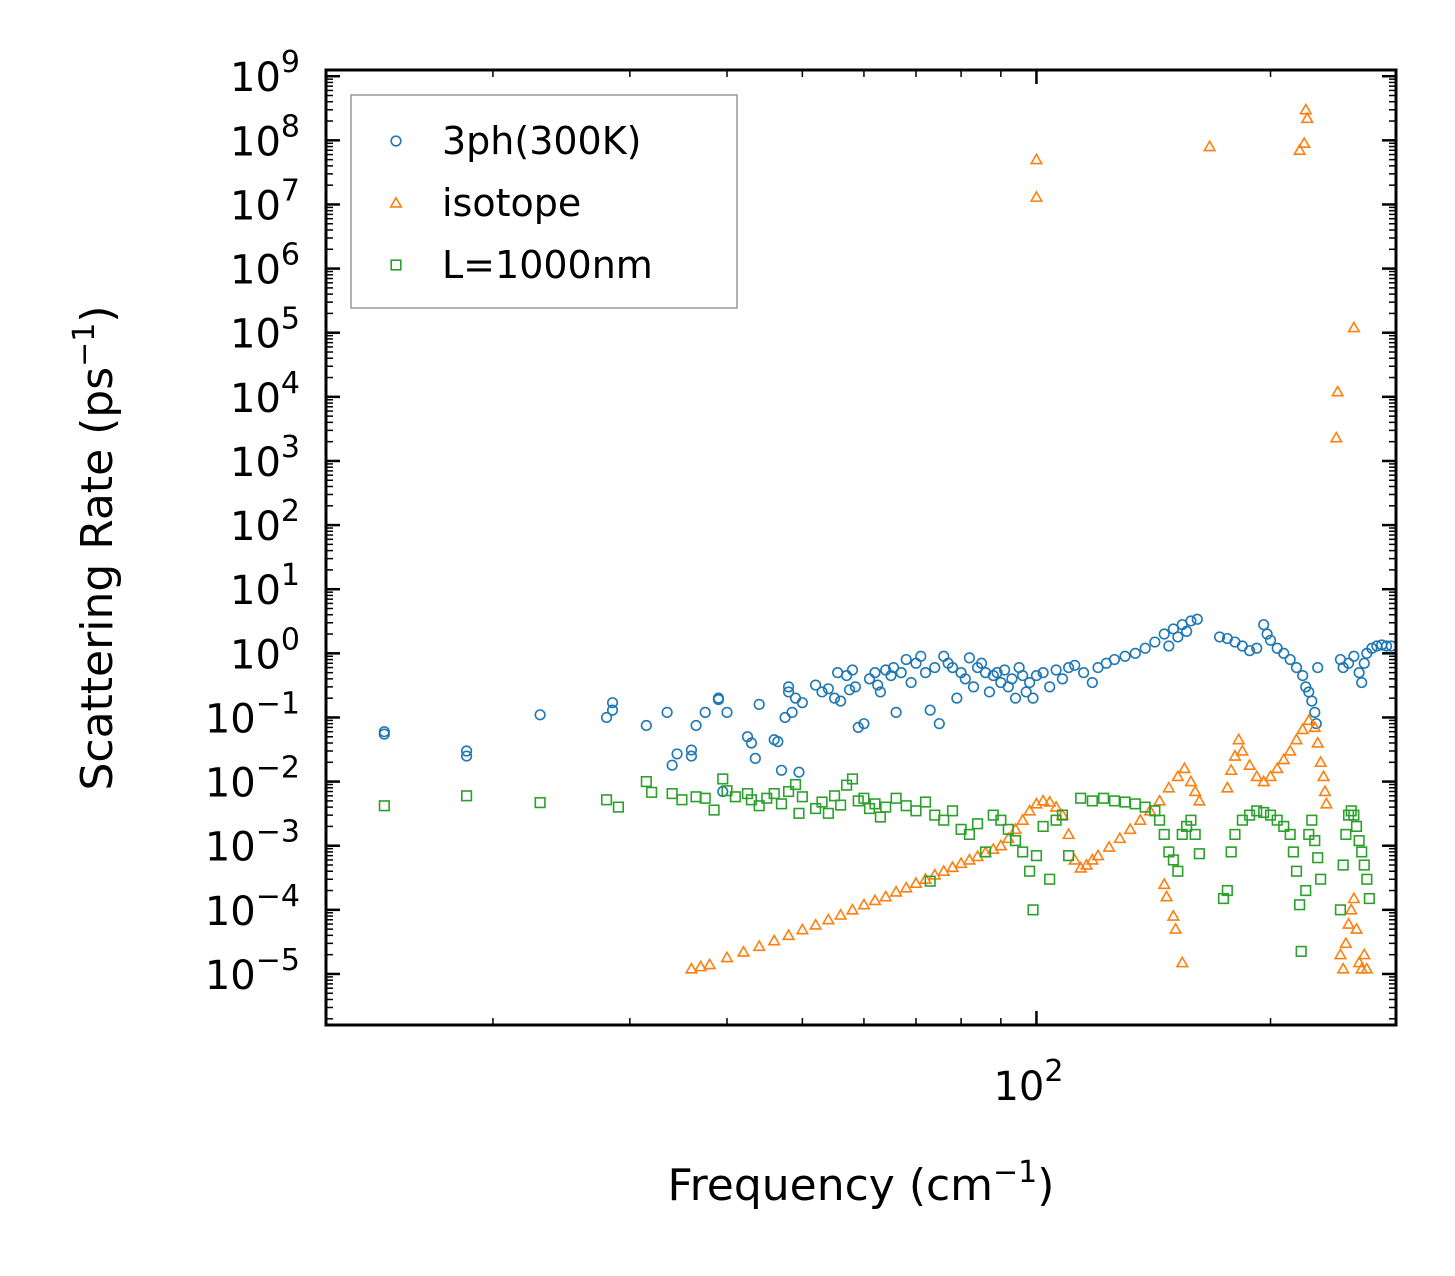  What do you see at coordinates (265, 137) in the screenshot?
I see `y-tick-label: 10⁸` at bounding box center [265, 137].